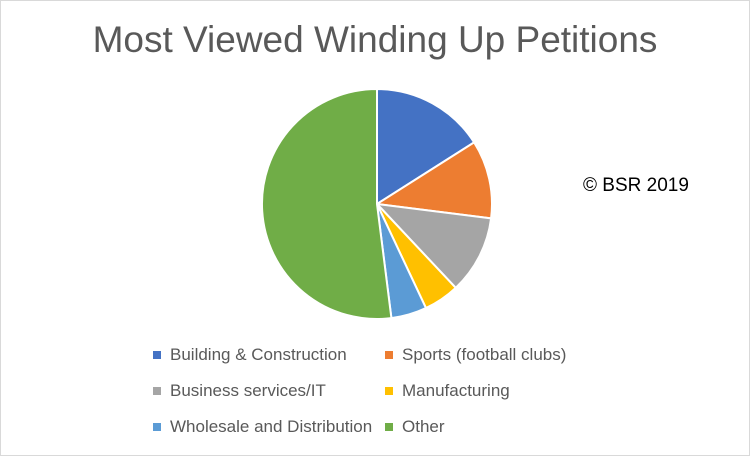 The image size is (750, 456). I want to click on legend-label-1: Sports (football clubs), so click(484, 354).